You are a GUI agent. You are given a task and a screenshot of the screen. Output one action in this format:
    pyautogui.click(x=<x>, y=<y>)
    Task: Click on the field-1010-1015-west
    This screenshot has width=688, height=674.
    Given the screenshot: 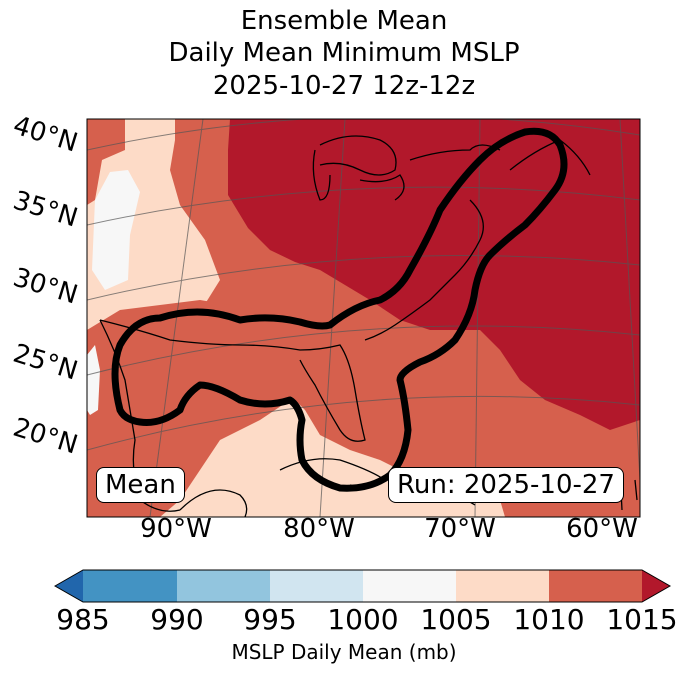 What is the action you would take?
    pyautogui.click(x=106, y=162)
    